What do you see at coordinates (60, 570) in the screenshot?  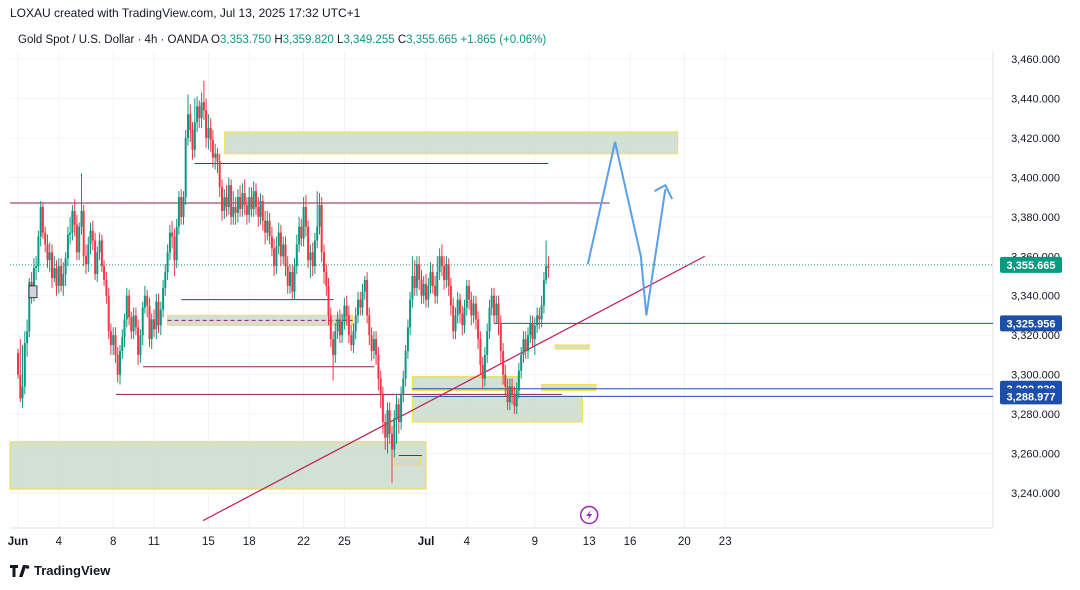 I see `tradingview-footer: TradingView` at bounding box center [60, 570].